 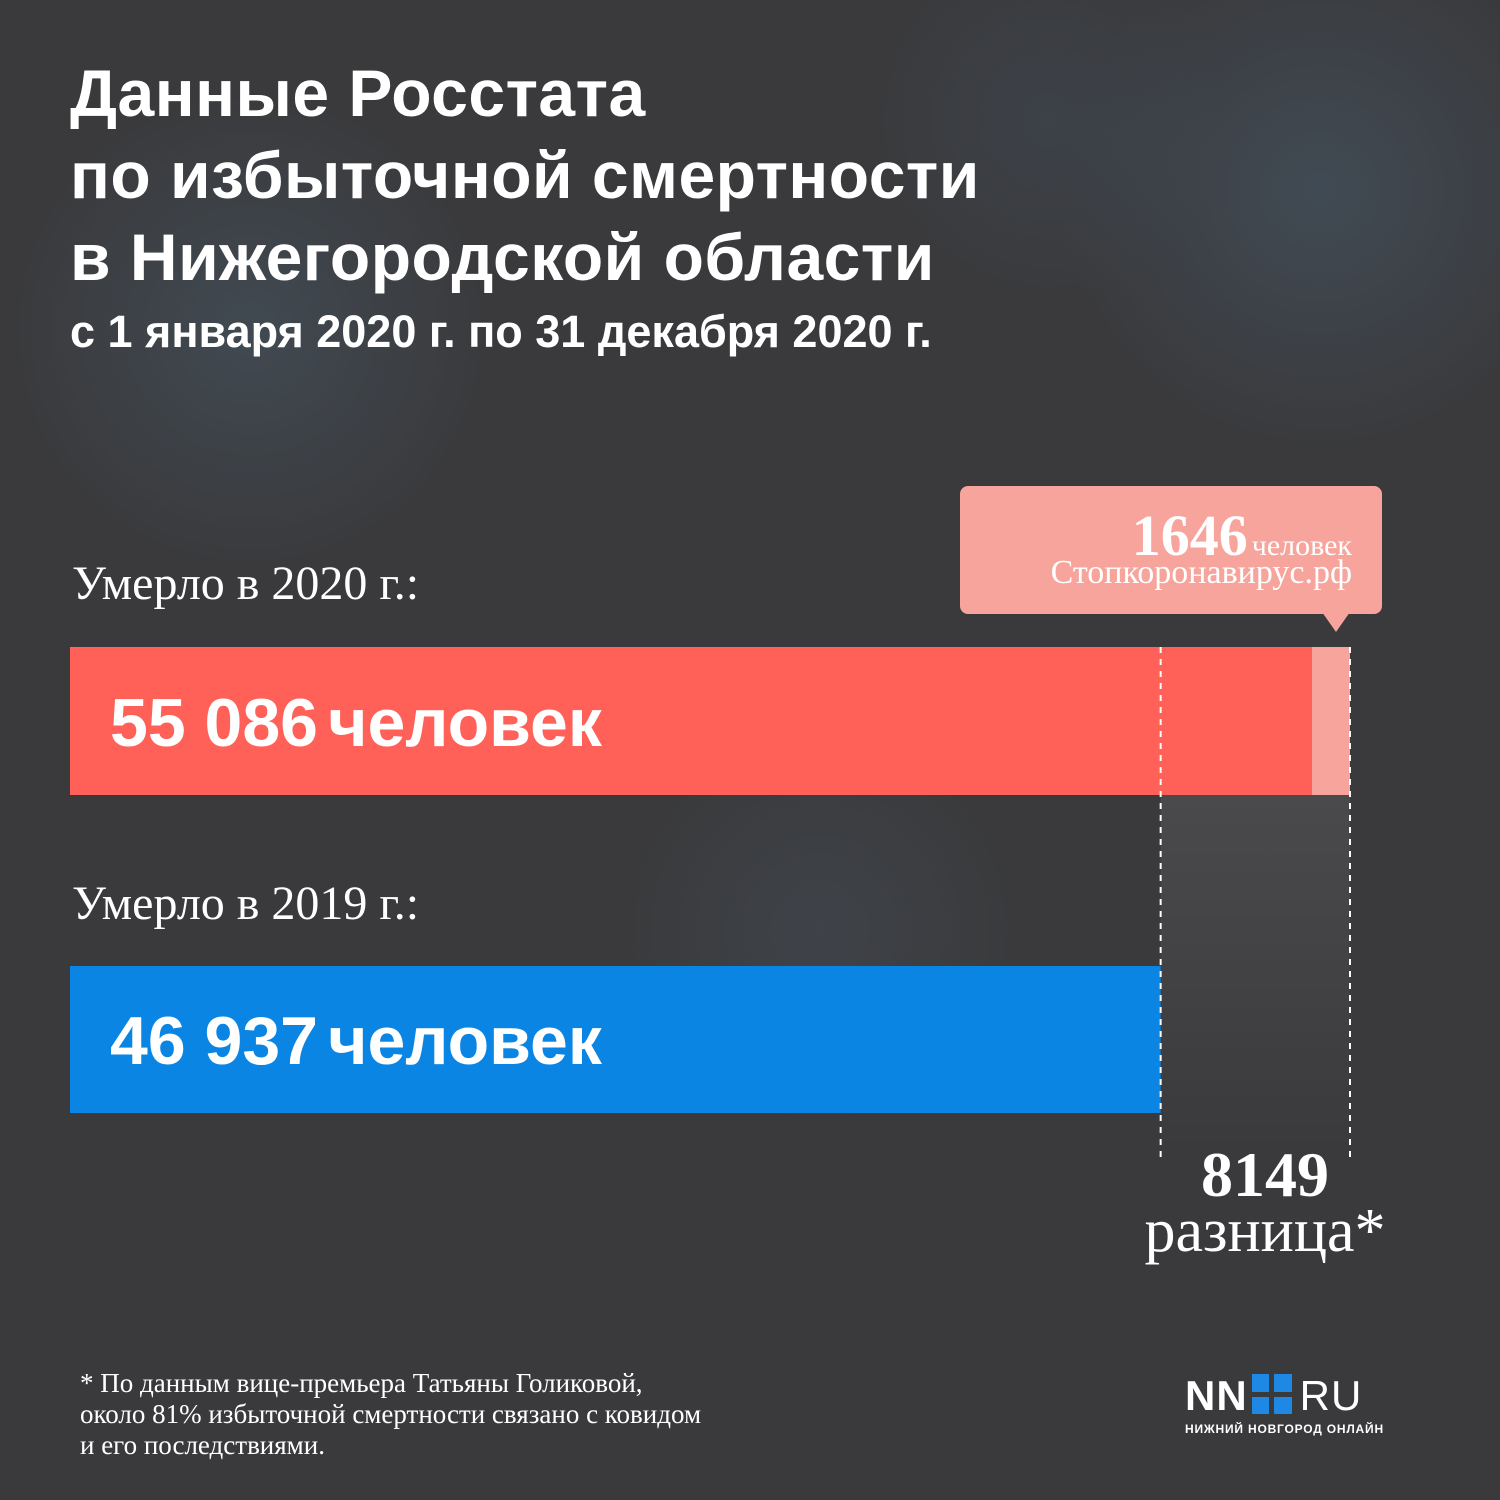 I want to click on difference-value: 8149, so click(x=1265, y=1174).